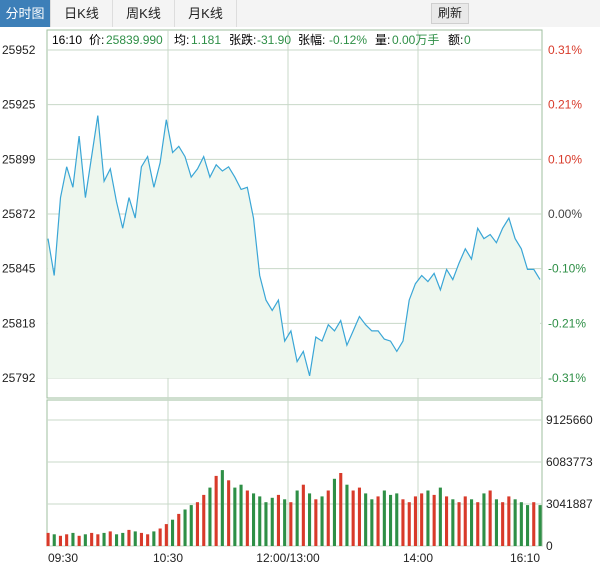 The height and width of the screenshot is (572, 600). I want to click on percent-tick-label: 0.31%, so click(565, 50).